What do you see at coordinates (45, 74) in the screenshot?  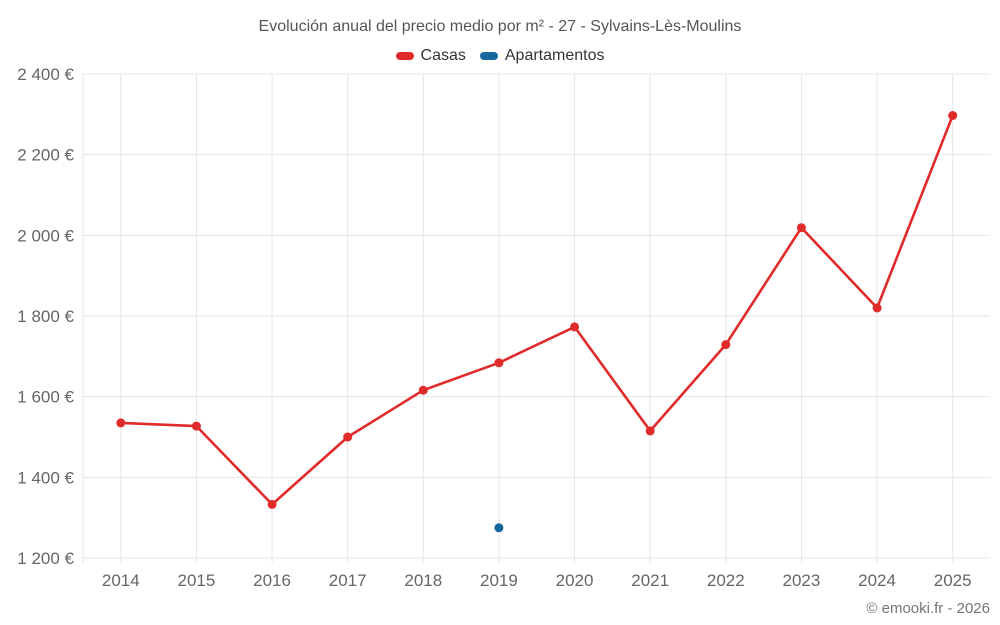 I see `y-axis-label: 2 400 €` at bounding box center [45, 74].